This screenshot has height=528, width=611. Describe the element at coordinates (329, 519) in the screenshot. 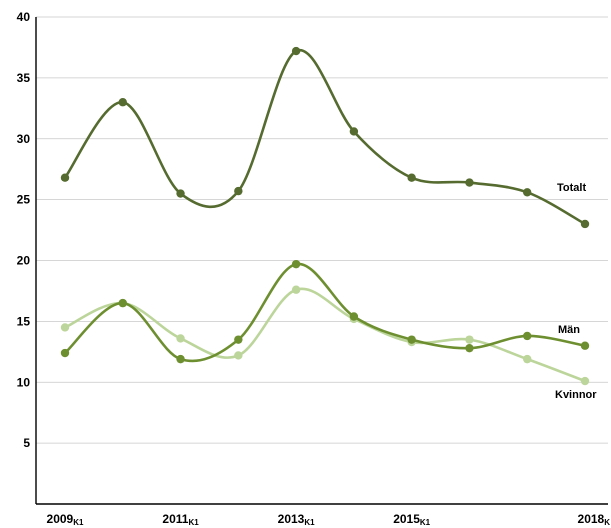

I see `x-tick-labels: 2009K1 2011K1 2013K1 2015K1 2018K` at that location.